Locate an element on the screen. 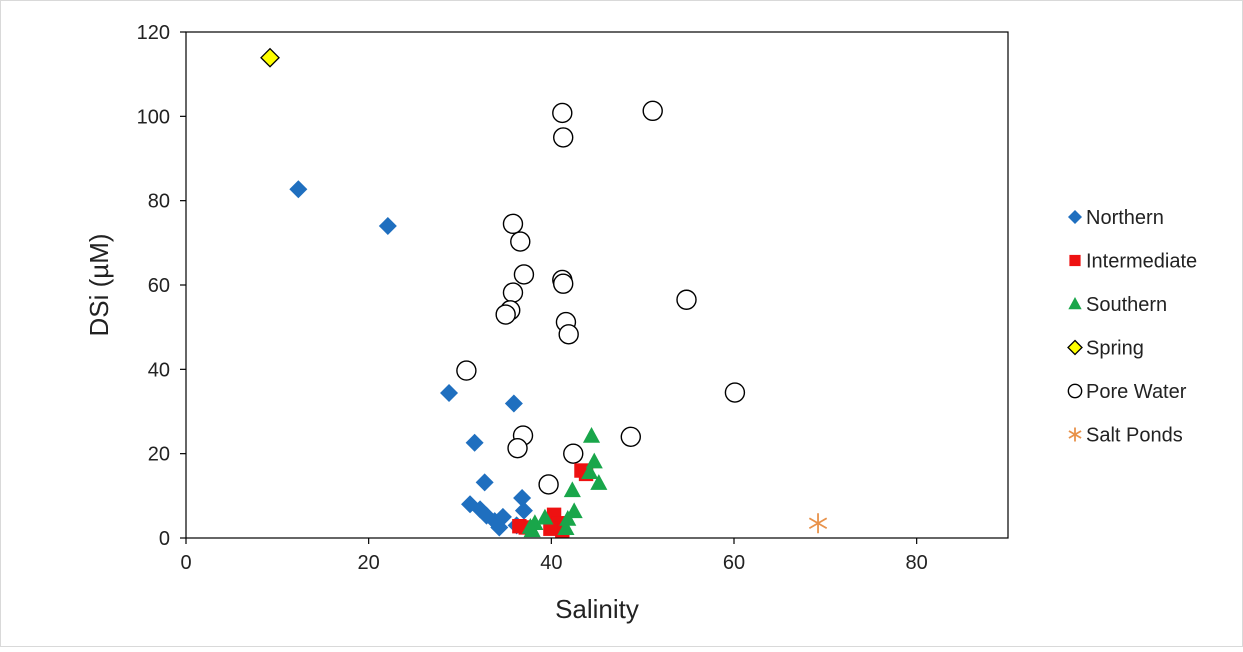 The image size is (1243, 652). legend-label-salt-ponds: Salt Ponds is located at coordinates (1134, 436).